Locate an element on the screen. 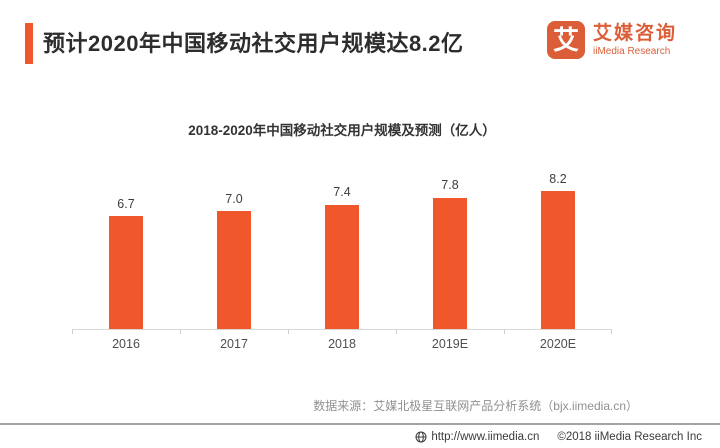 Image resolution: width=720 pixels, height=448 pixels. x-axis-label: 2019E is located at coordinates (450, 344).